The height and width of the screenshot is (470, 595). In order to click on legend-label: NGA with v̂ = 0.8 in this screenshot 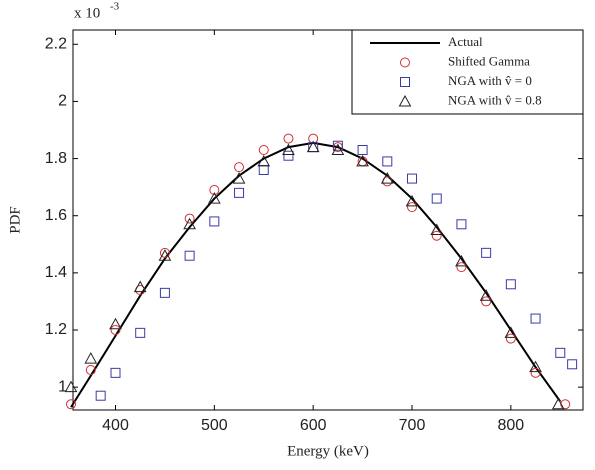, I will do `click(495, 99)`.